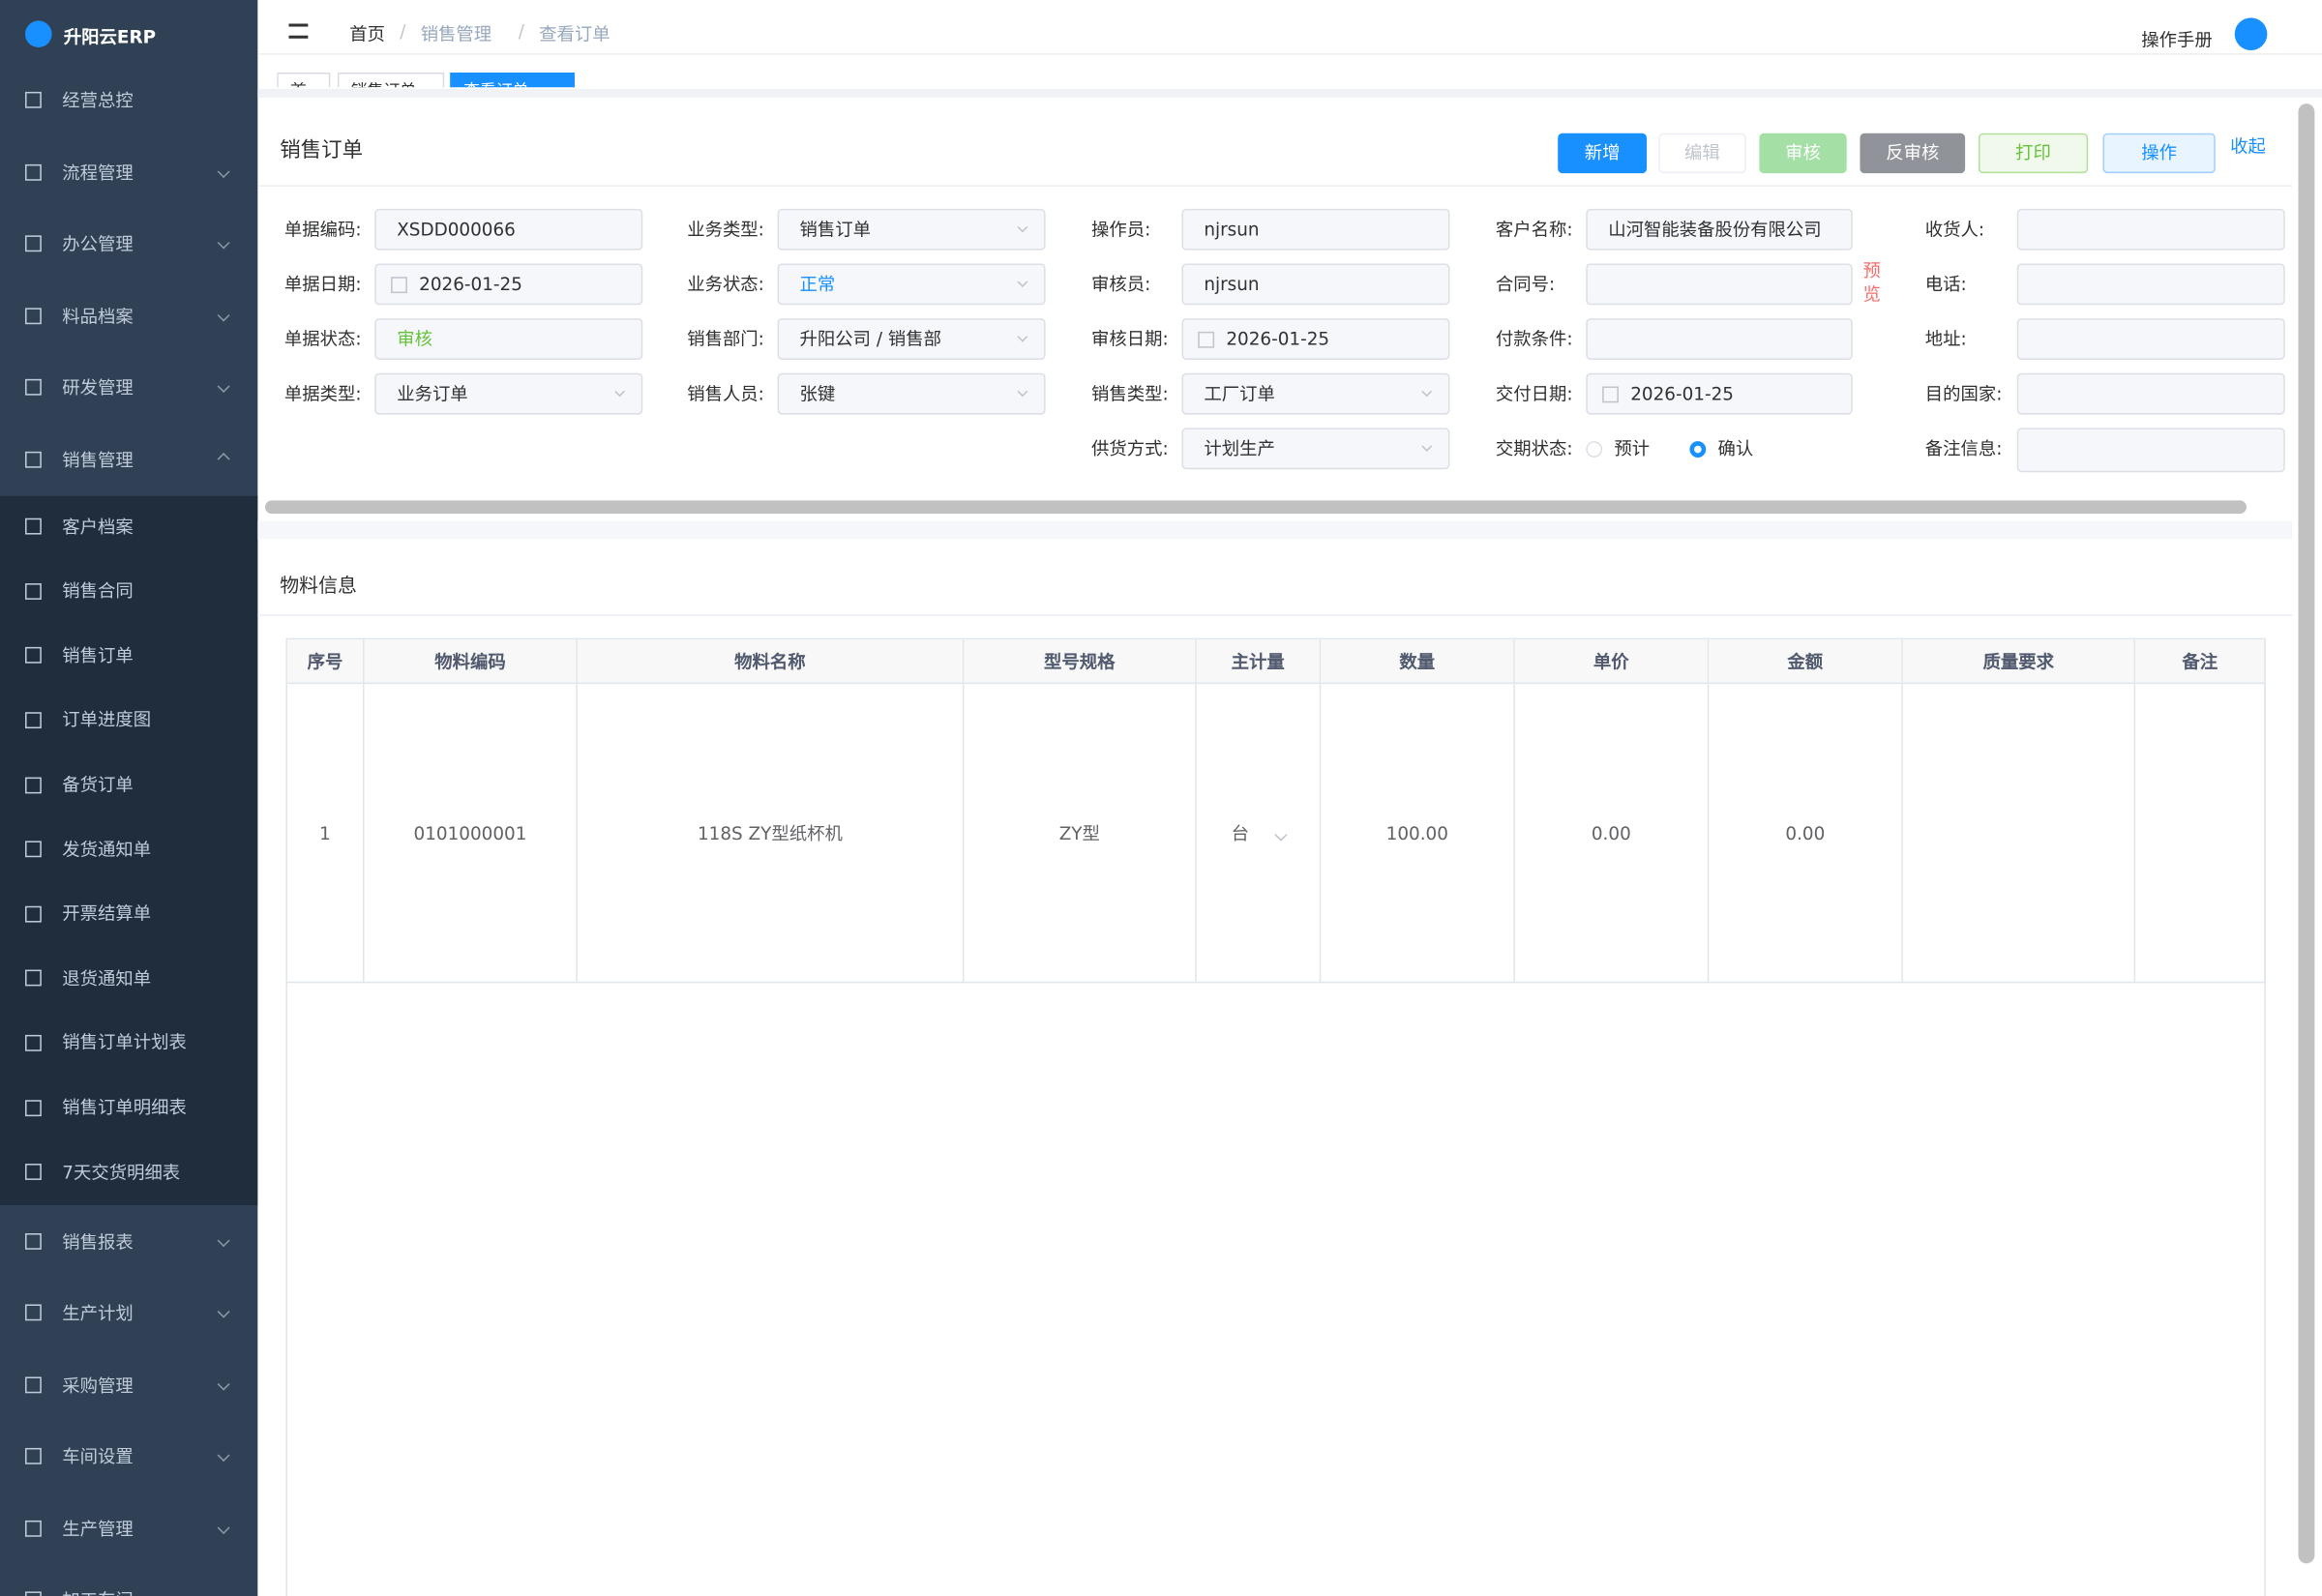 The image size is (2322, 1596). I want to click on submenu-item: 退货通知单, so click(128, 979).